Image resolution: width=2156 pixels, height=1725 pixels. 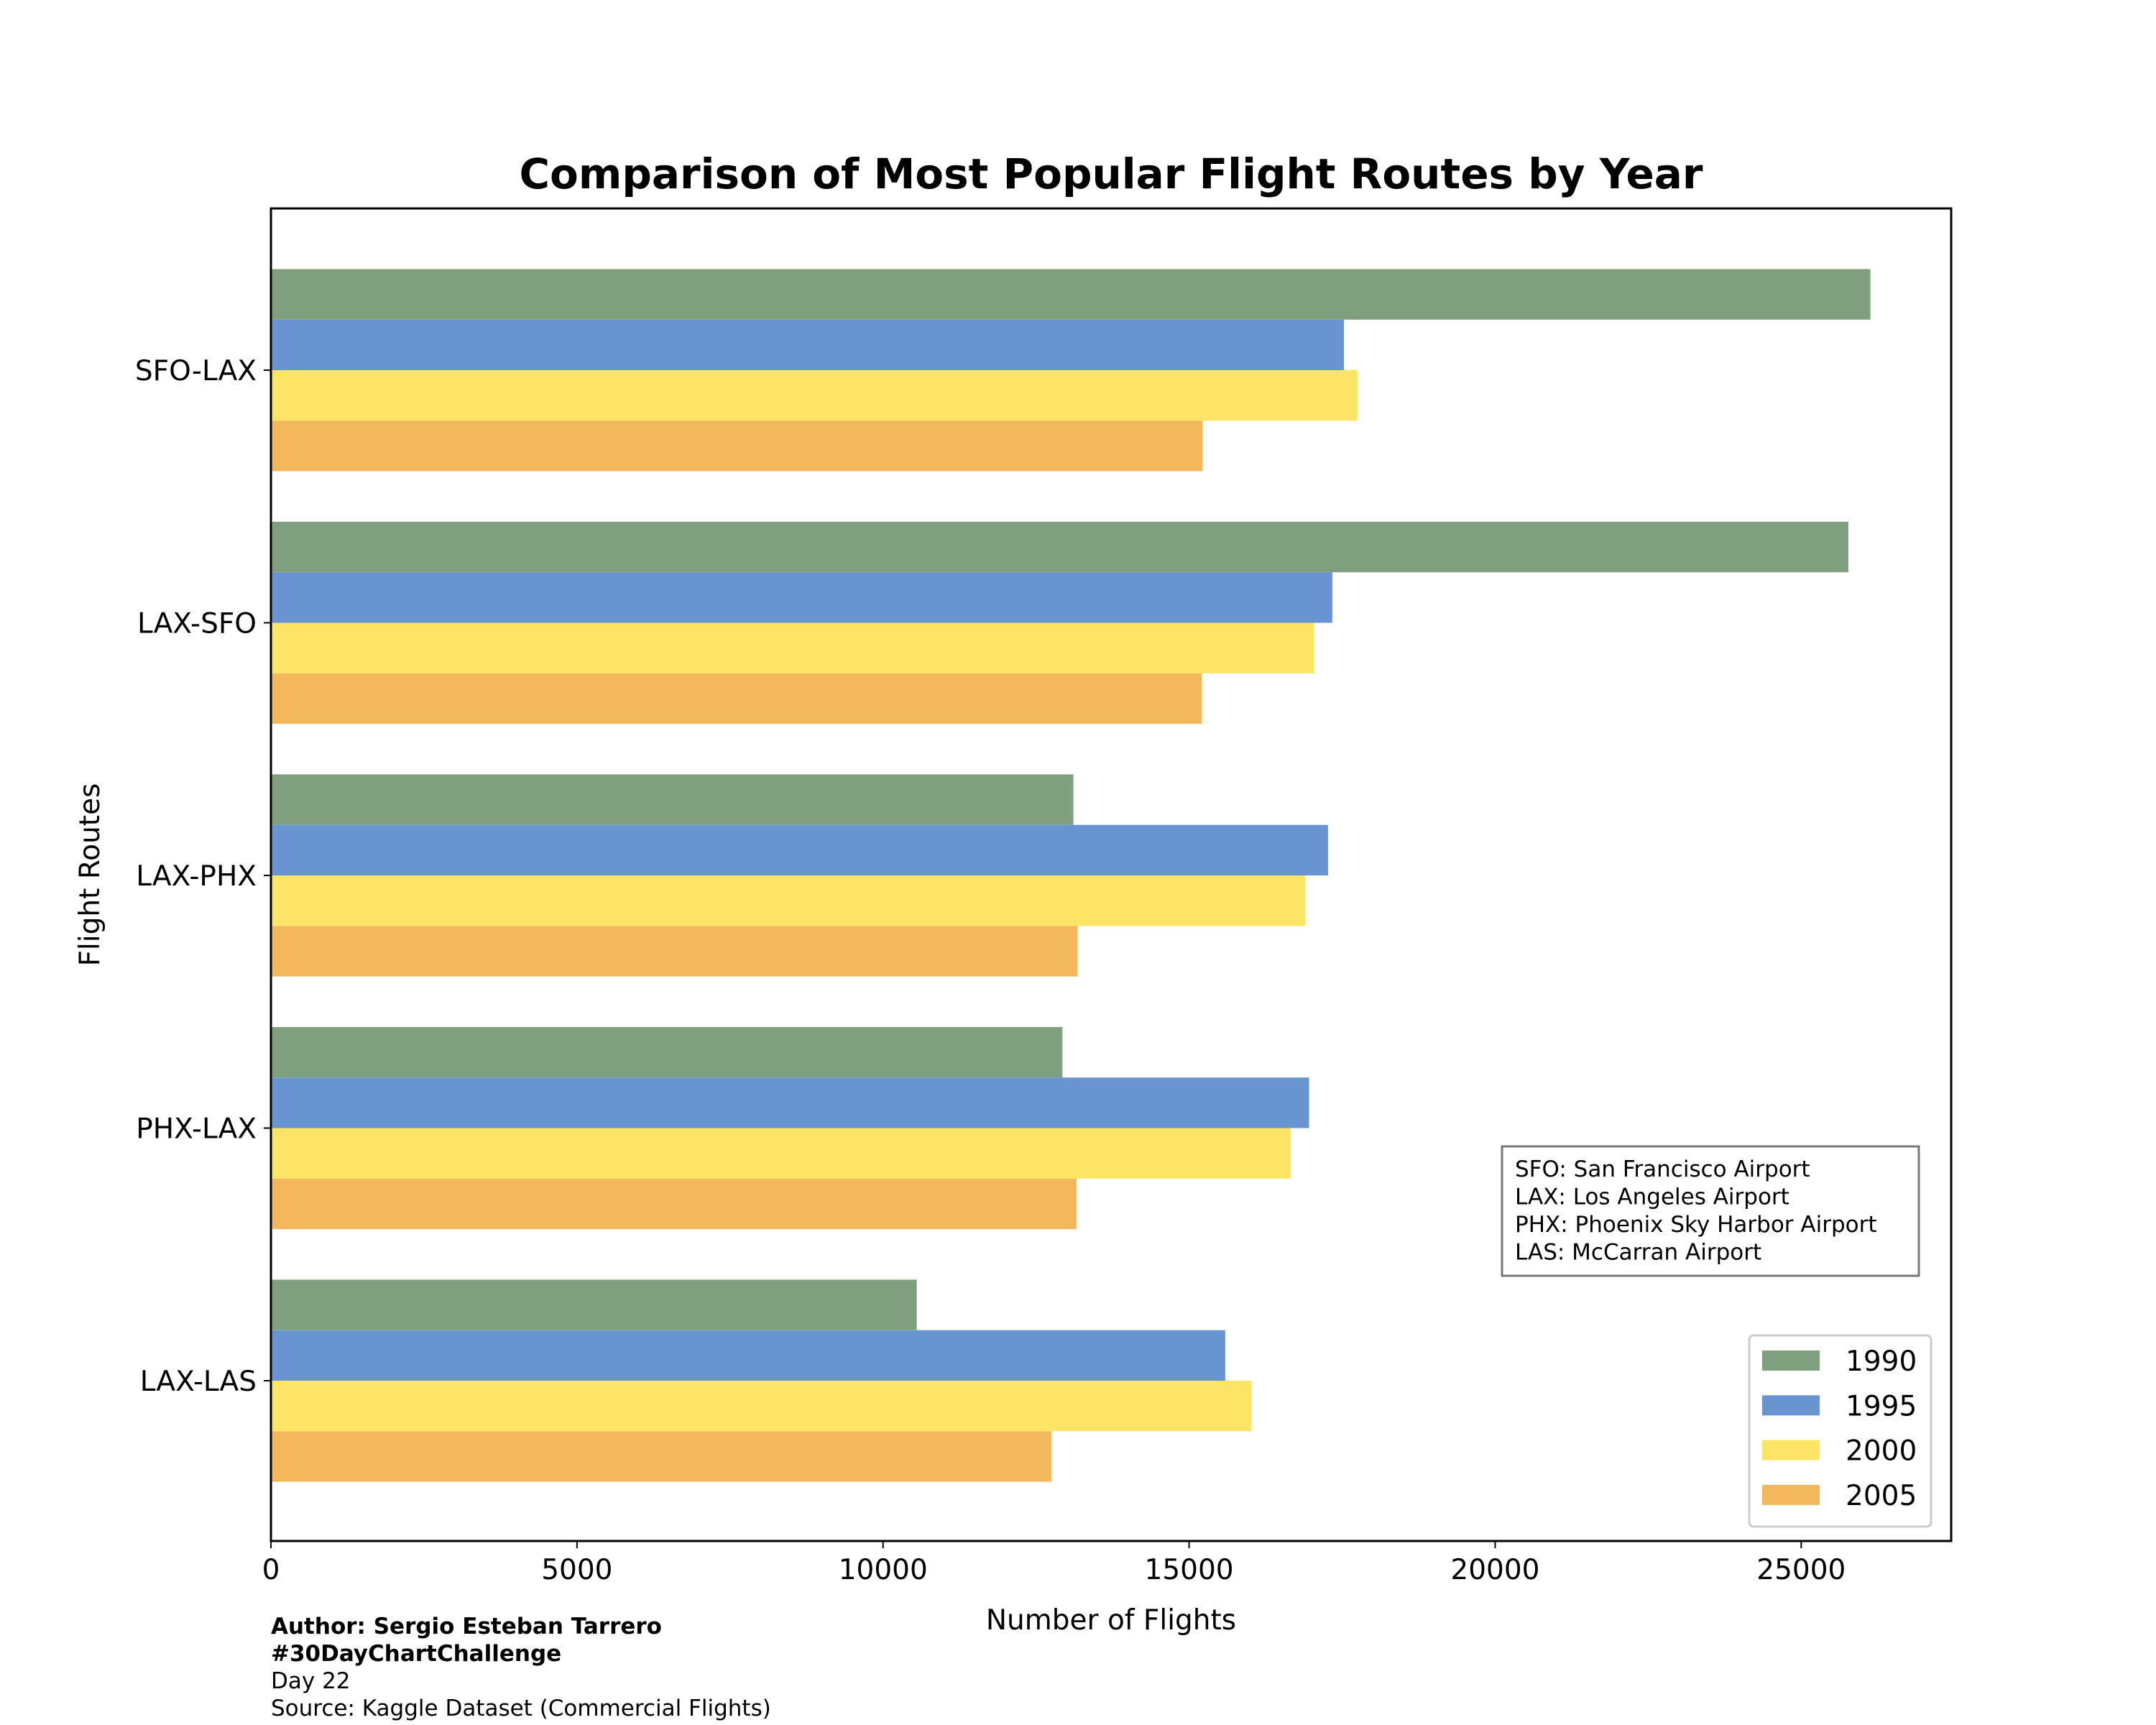 I want to click on bar-lax-las-2005, so click(x=661, y=1456).